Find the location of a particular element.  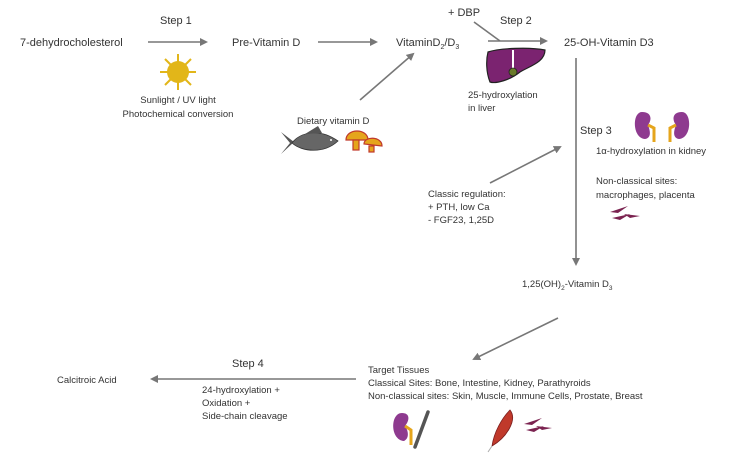

node-25-oh-vitamin-d3: 25-OH-Vitamin D3 is located at coordinates (609, 43).